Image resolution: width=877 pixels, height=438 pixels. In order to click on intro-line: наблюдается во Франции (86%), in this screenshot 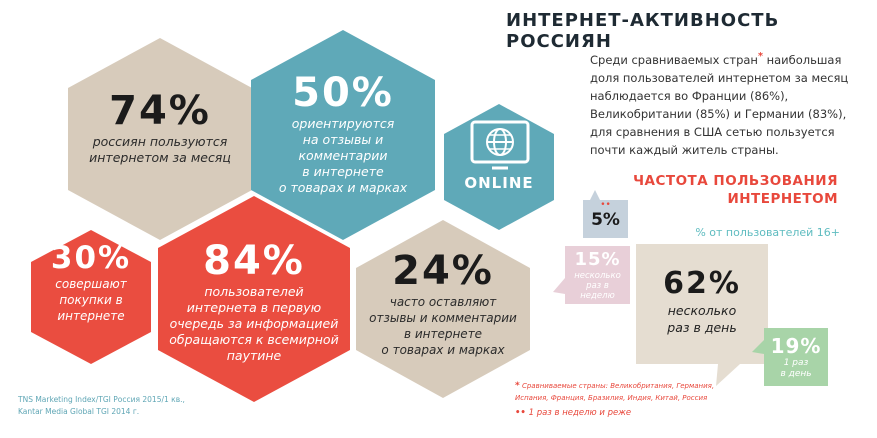, I will do `click(689, 95)`.